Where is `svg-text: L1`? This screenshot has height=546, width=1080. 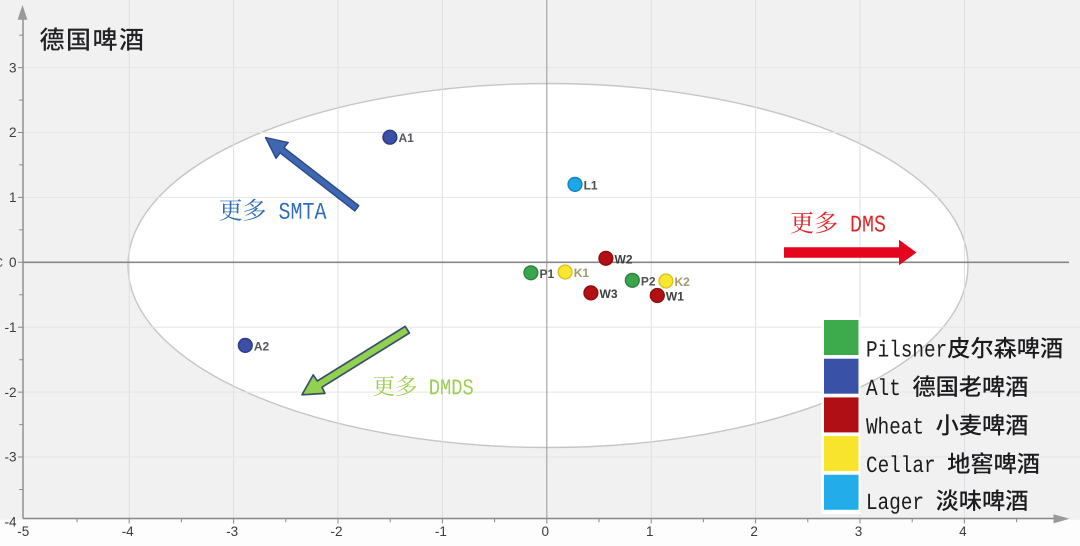 svg-text: L1 is located at coordinates (591, 185).